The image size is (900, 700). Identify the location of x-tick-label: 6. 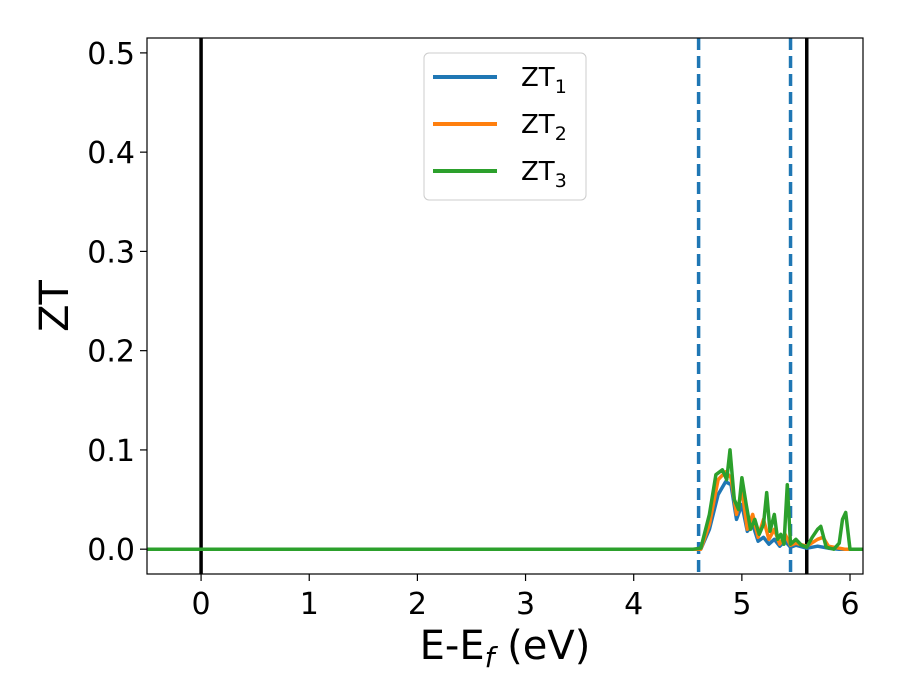
(849, 604).